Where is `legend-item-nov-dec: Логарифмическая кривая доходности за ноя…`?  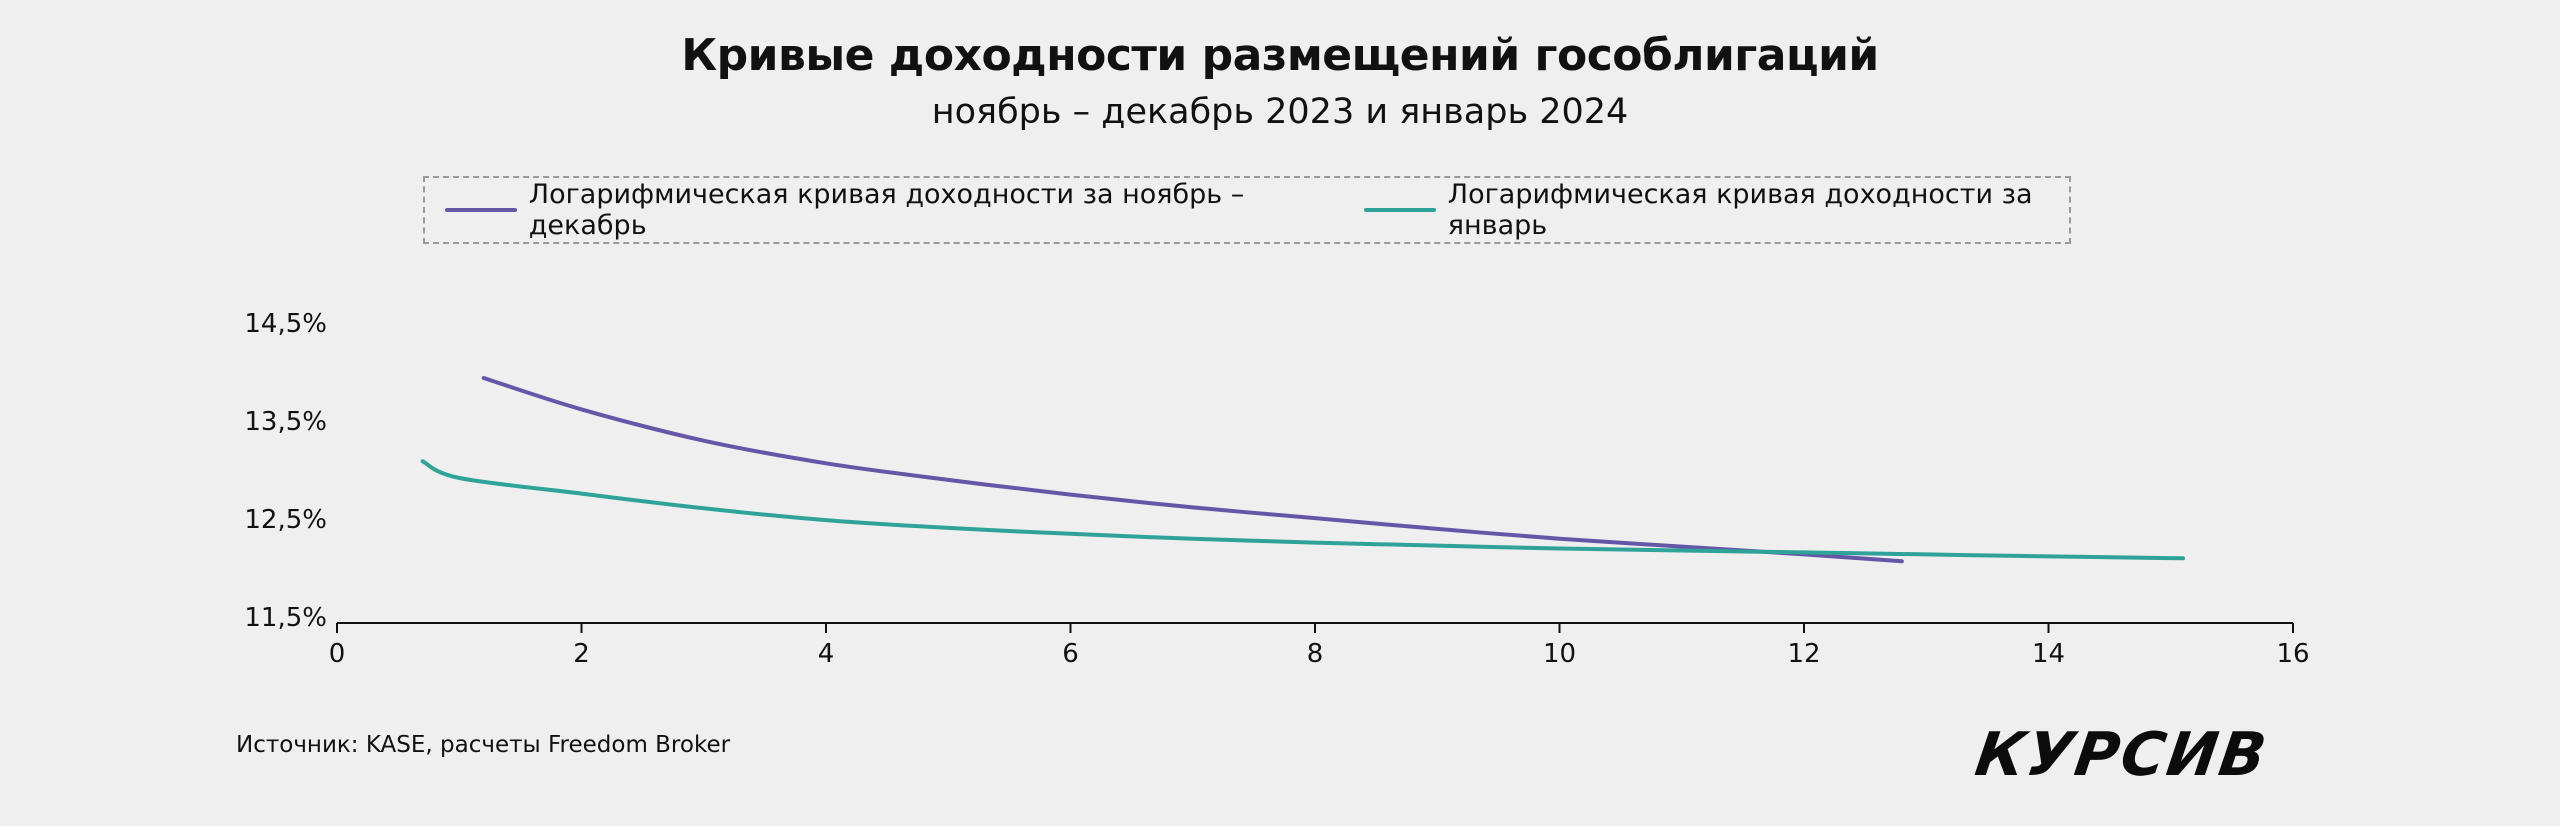 legend-item-nov-dec: Логарифмическая кривая доходности за ноя… is located at coordinates (864, 210).